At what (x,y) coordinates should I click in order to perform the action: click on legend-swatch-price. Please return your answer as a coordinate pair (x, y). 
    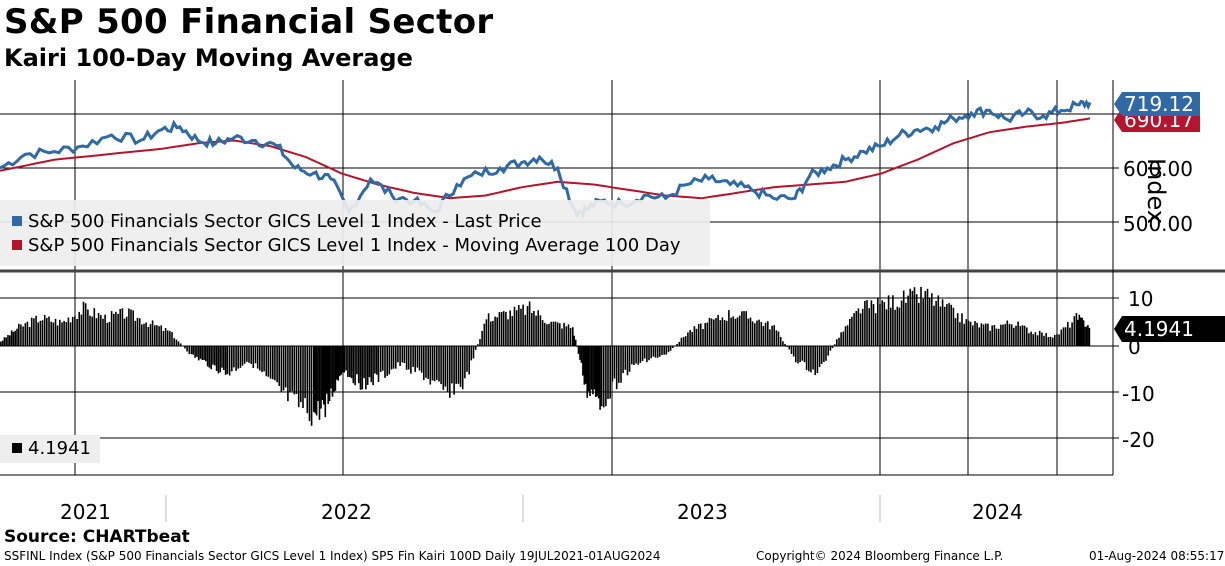
    Looking at the image, I should click on (17, 221).